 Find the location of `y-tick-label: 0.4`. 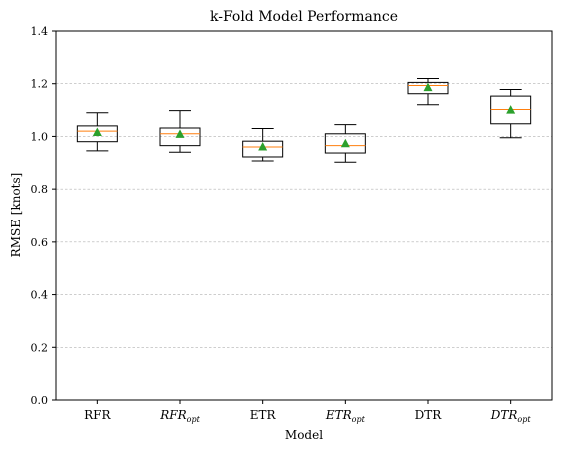

y-tick-label: 0.4 is located at coordinates (40, 295).